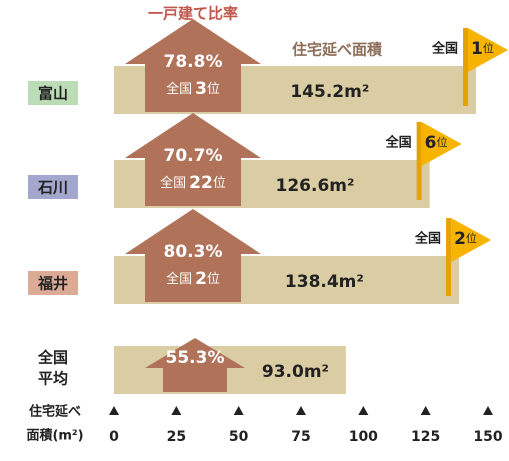 This screenshot has height=461, width=509. Describe the element at coordinates (176, 437) in the screenshot. I see `x-tick-label: 25` at that location.